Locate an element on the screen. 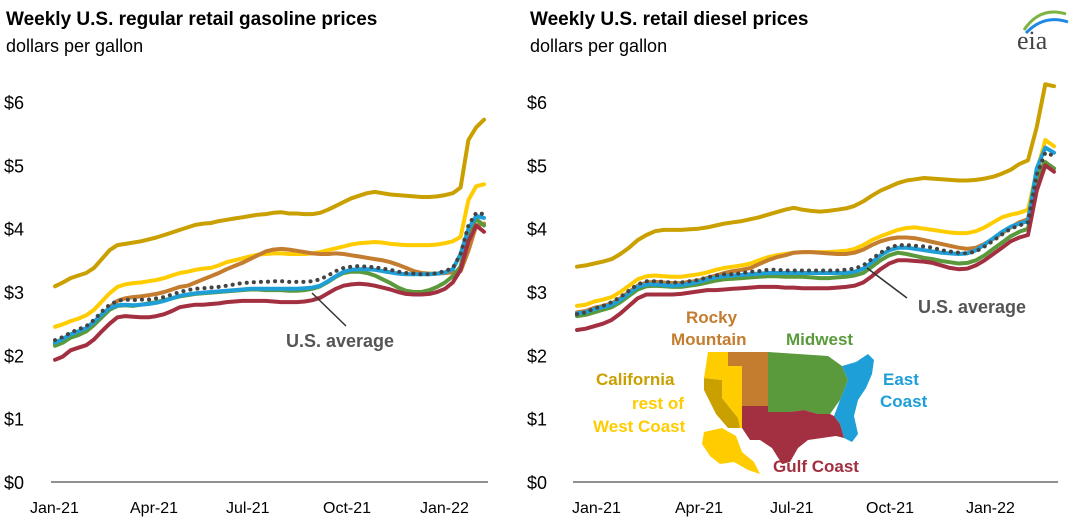 This screenshot has height=523, width=1080. east-coast-shape is located at coordinates (854, 398).